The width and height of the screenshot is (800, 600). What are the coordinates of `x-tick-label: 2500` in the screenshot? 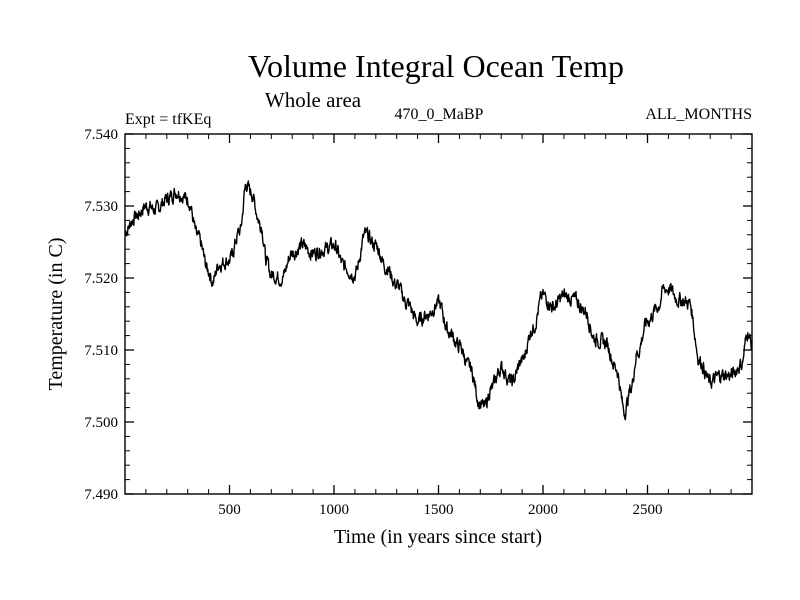 It's located at (648, 510).